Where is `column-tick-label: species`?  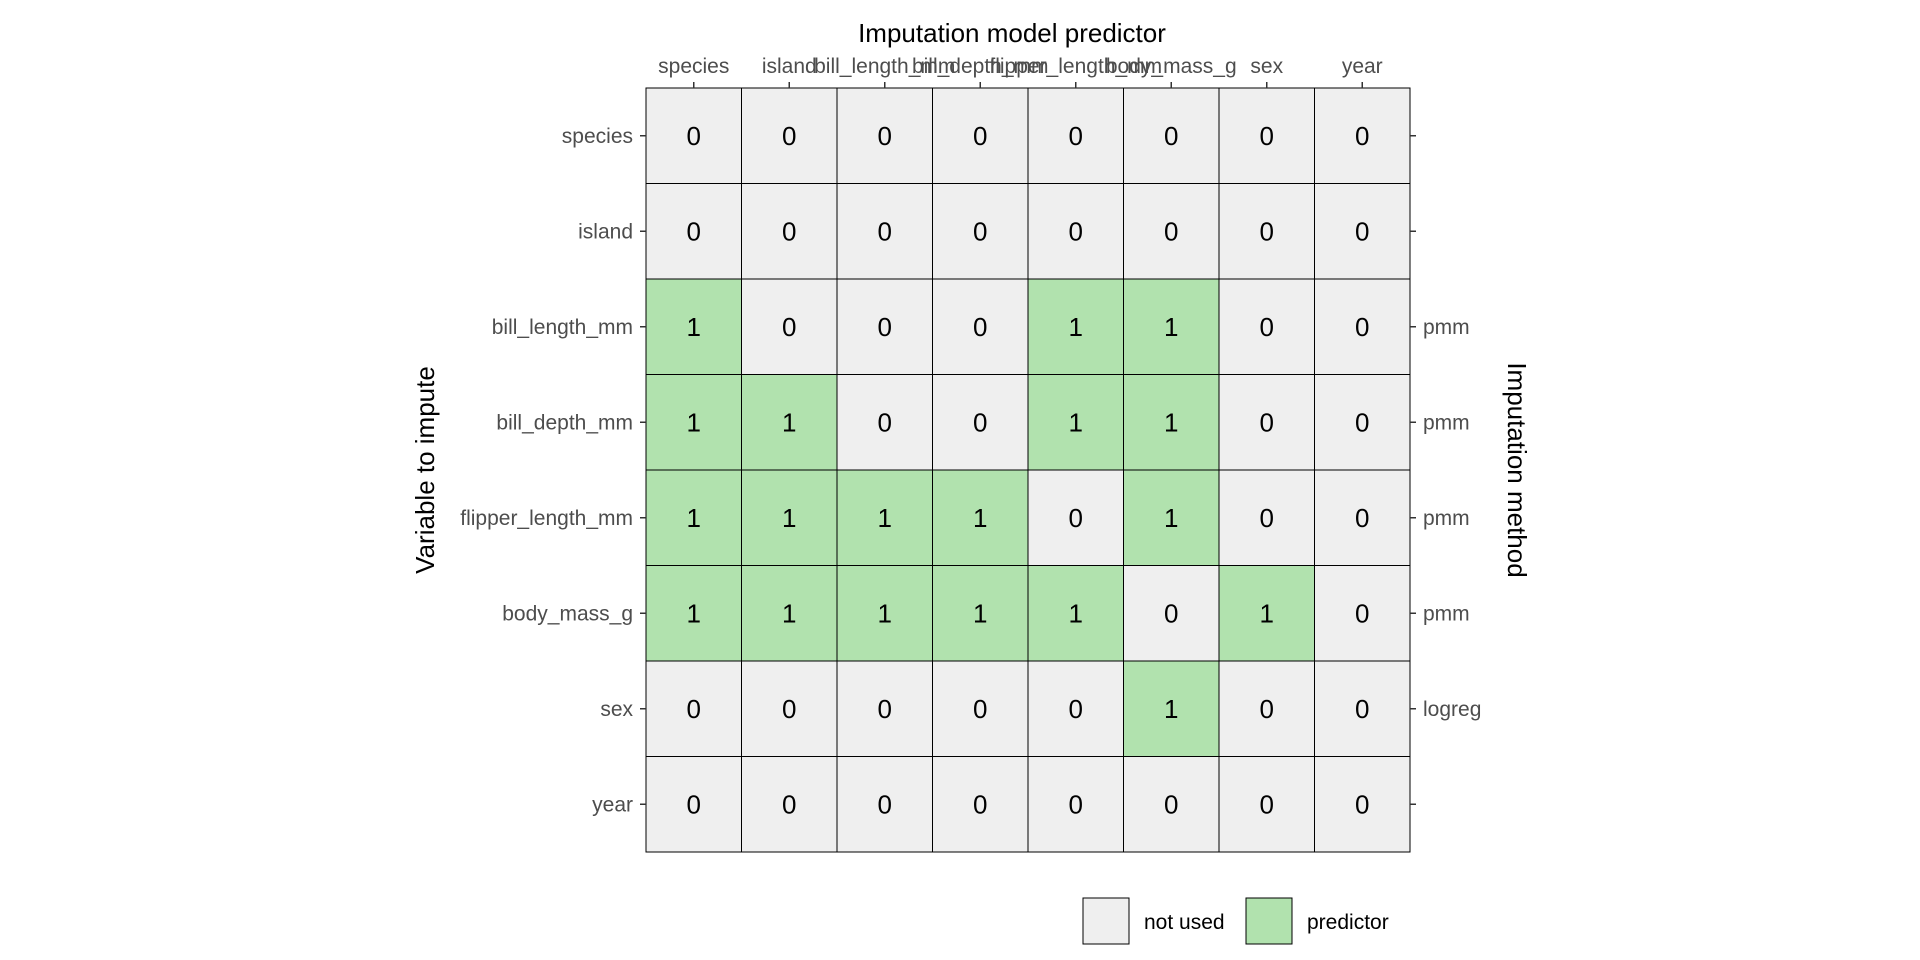 column-tick-label: species is located at coordinates (693, 66).